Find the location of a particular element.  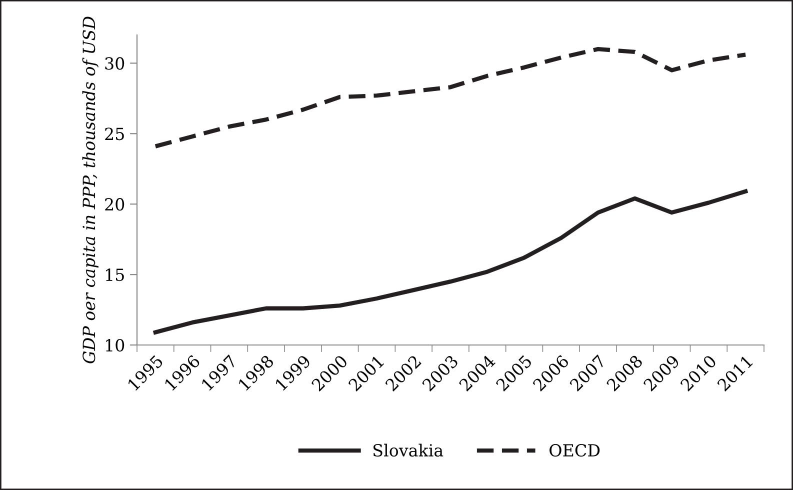

y-tick-label: 25 is located at coordinates (114, 134).